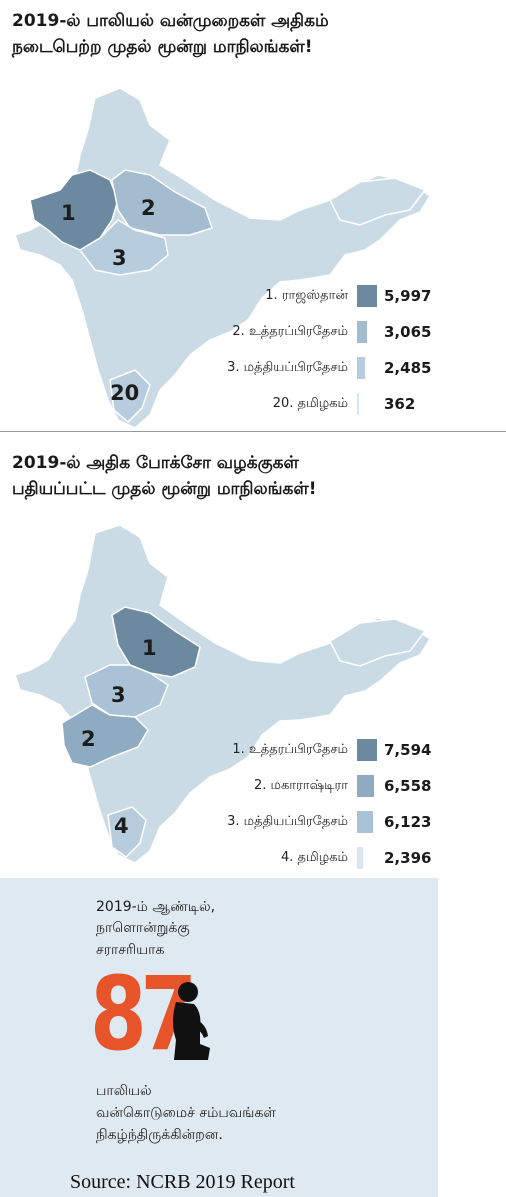 This screenshot has height=1197, width=506. I want to click on chart1-category-label: 3. மத்தியப்பிரதேசம், so click(174, 368).